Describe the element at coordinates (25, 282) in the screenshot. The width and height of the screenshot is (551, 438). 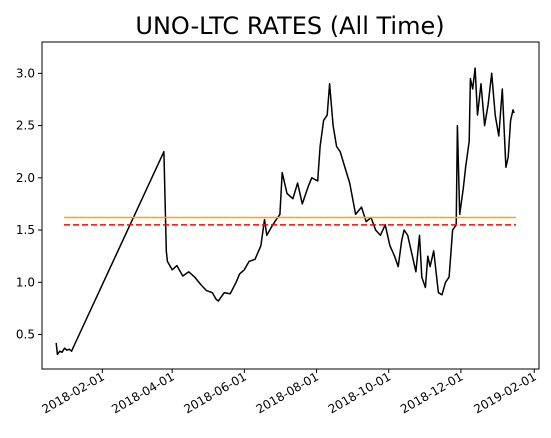
I see `y-tick-label: 1.0` at that location.